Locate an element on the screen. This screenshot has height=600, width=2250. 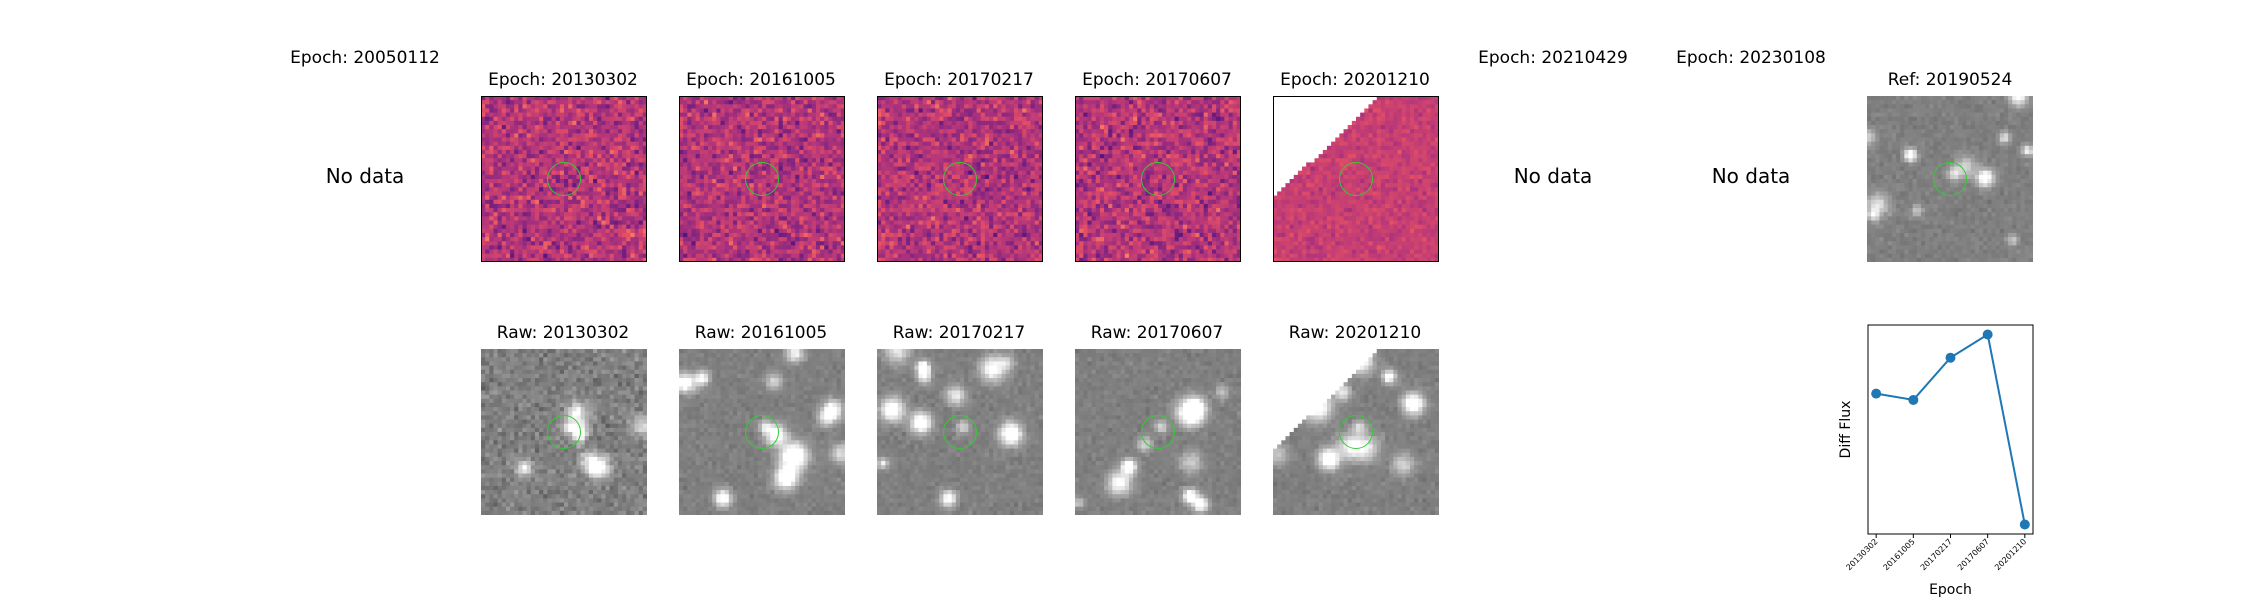
top-title-3: Epoch: 20161005 is located at coordinates (761, 80).